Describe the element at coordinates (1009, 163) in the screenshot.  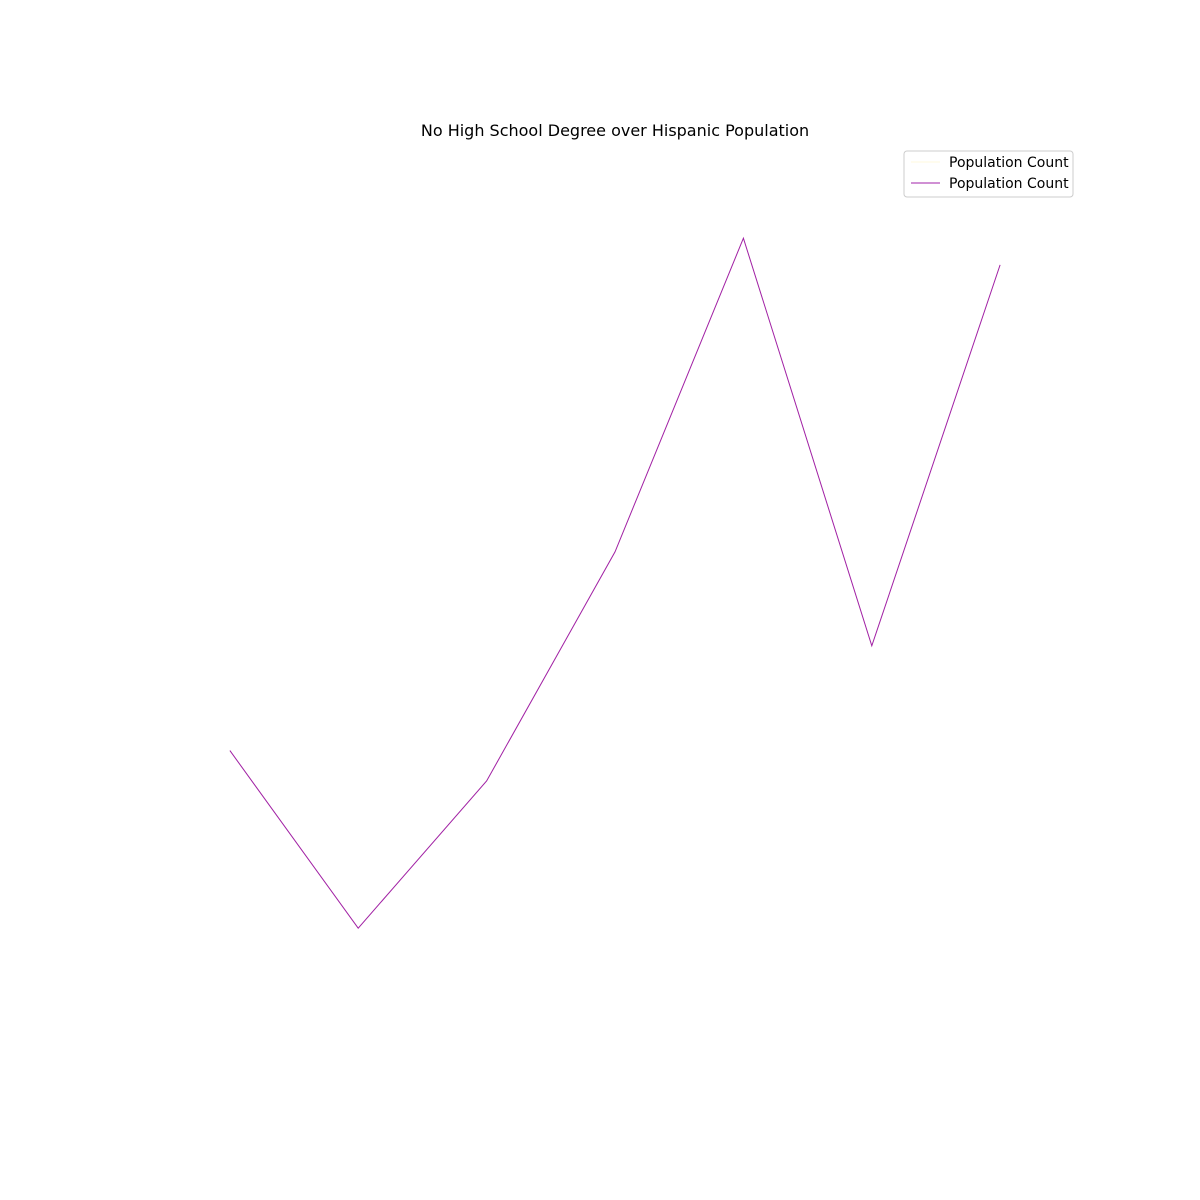
I see `legend-label-0: Population Count` at that location.